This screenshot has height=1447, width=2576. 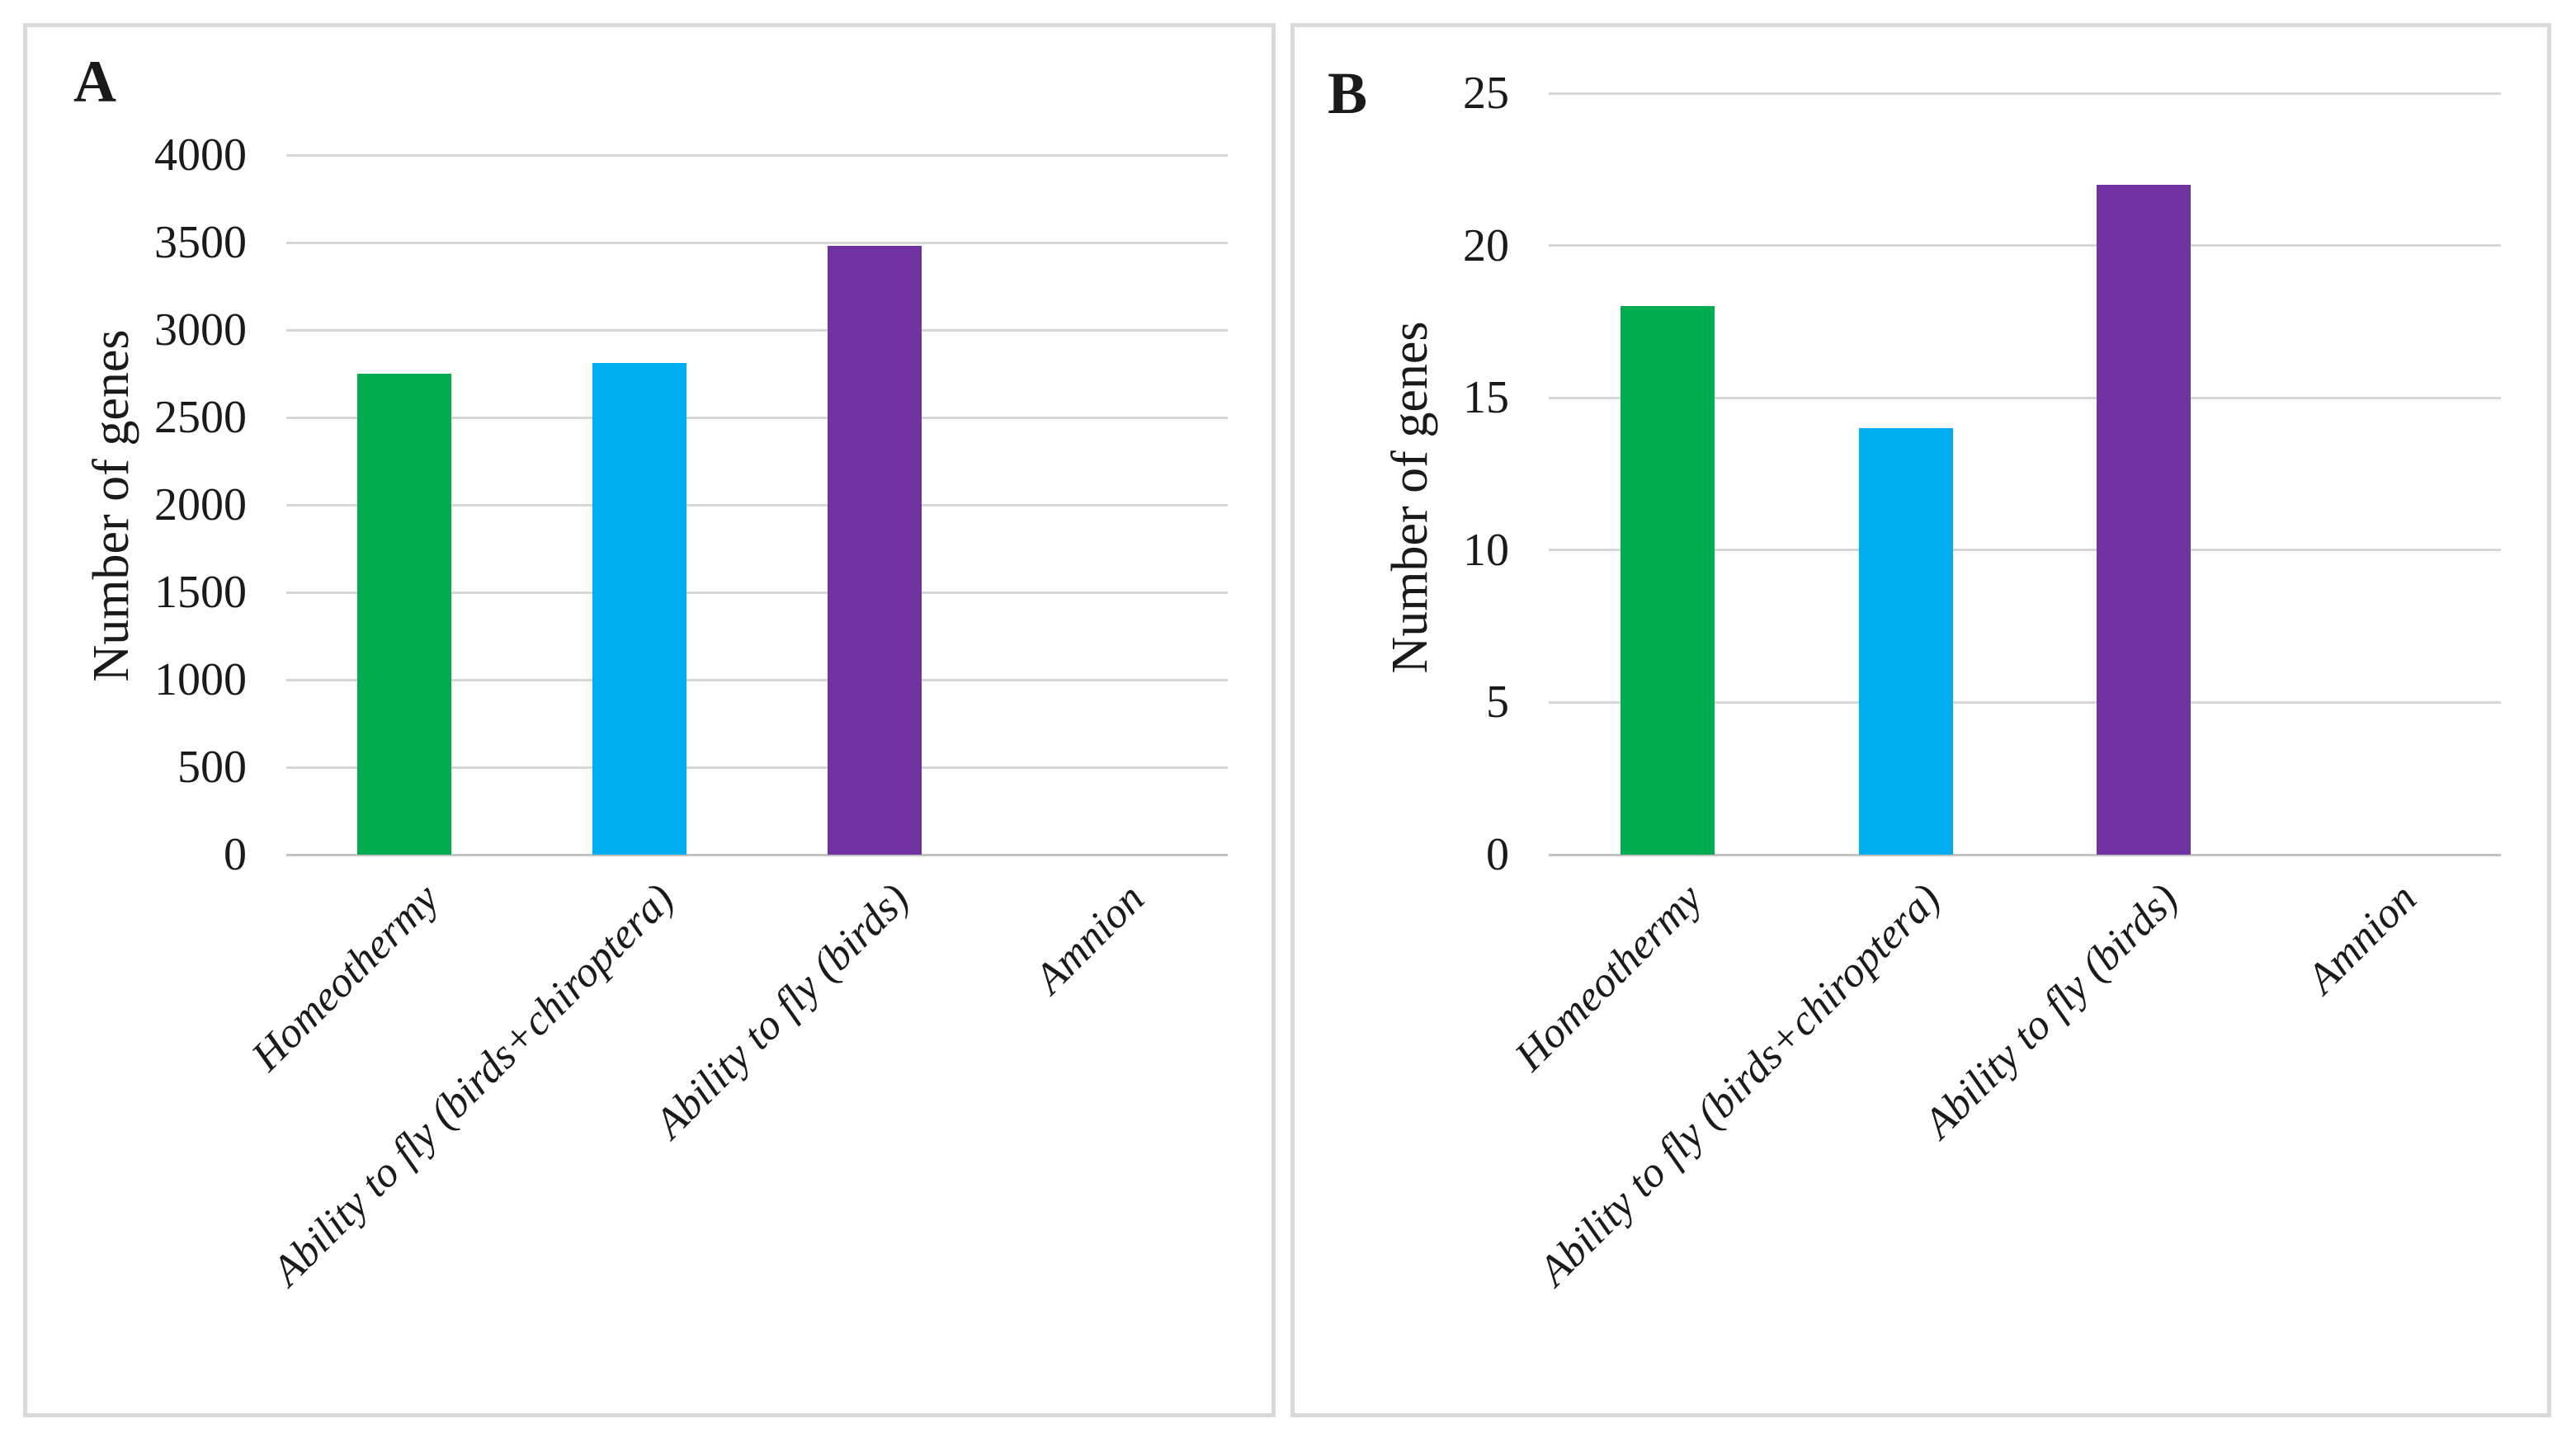 I want to click on y-tick-label: 1000, so click(x=200, y=679).